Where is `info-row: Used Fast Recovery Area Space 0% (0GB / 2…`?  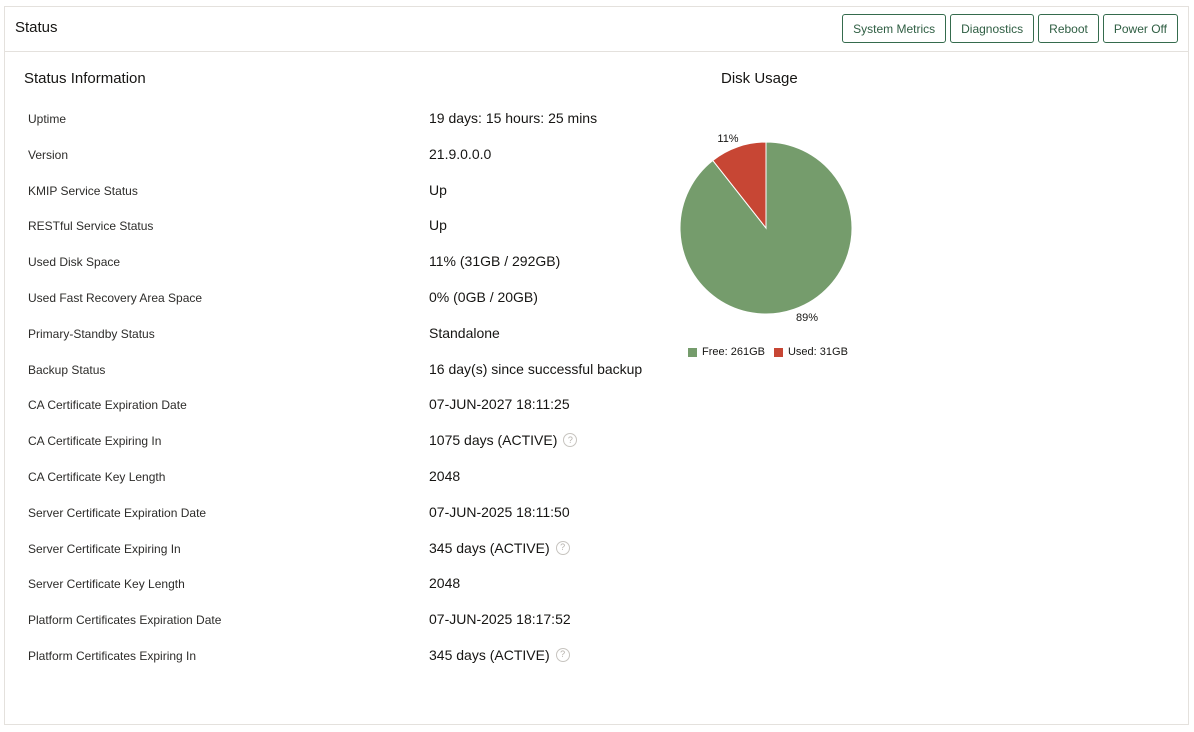
info-row: Used Fast Recovery Area Space 0% (0GB / 2… is located at coordinates (348, 298).